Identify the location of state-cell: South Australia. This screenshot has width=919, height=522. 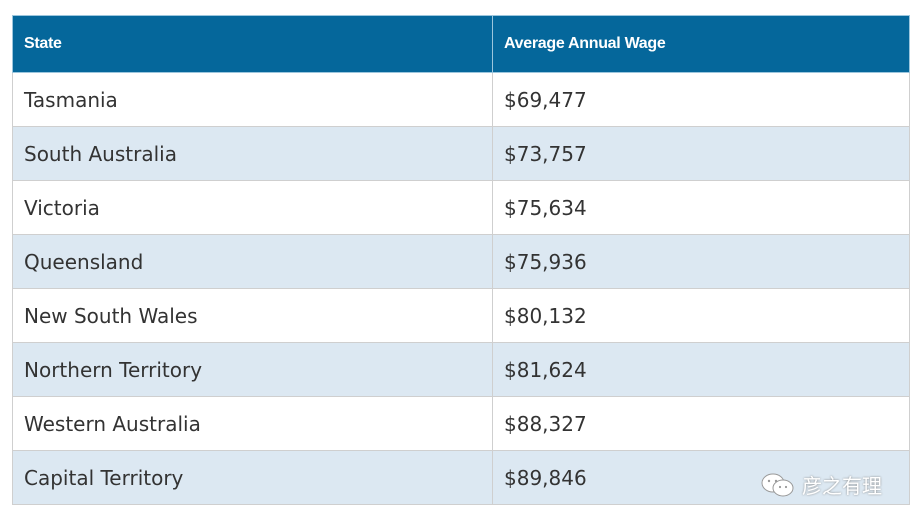
(252, 153).